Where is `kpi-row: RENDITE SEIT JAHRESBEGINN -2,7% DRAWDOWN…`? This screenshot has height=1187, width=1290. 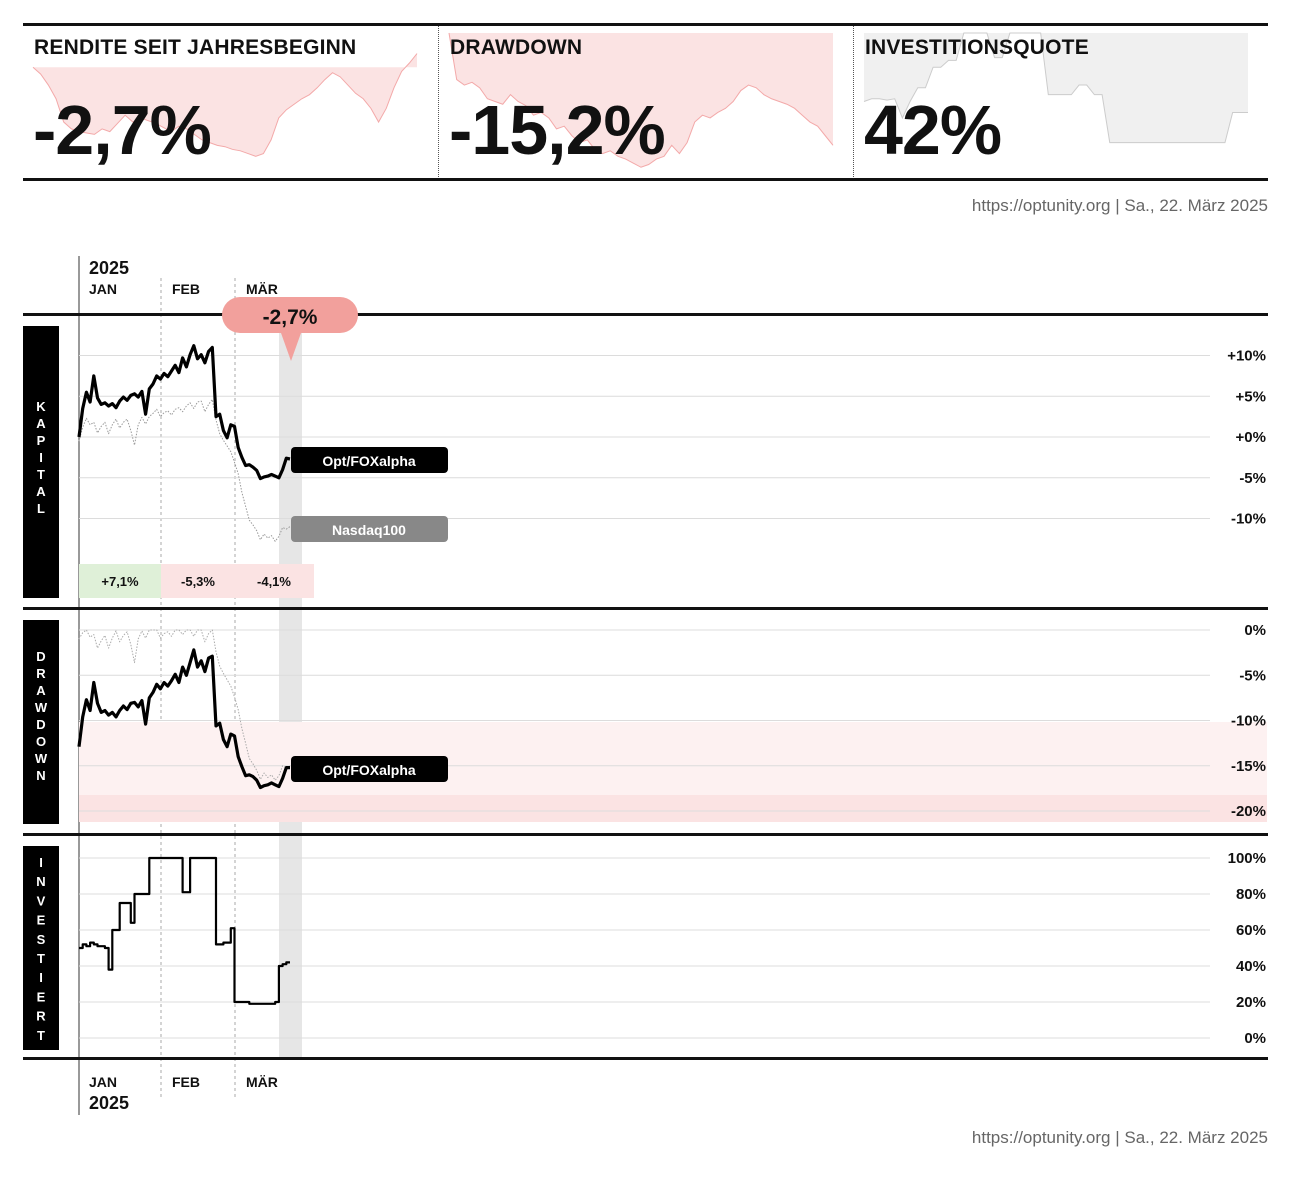 kpi-row: RENDITE SEIT JAHRESBEGINN -2,7% DRAWDOWN… is located at coordinates (645, 102).